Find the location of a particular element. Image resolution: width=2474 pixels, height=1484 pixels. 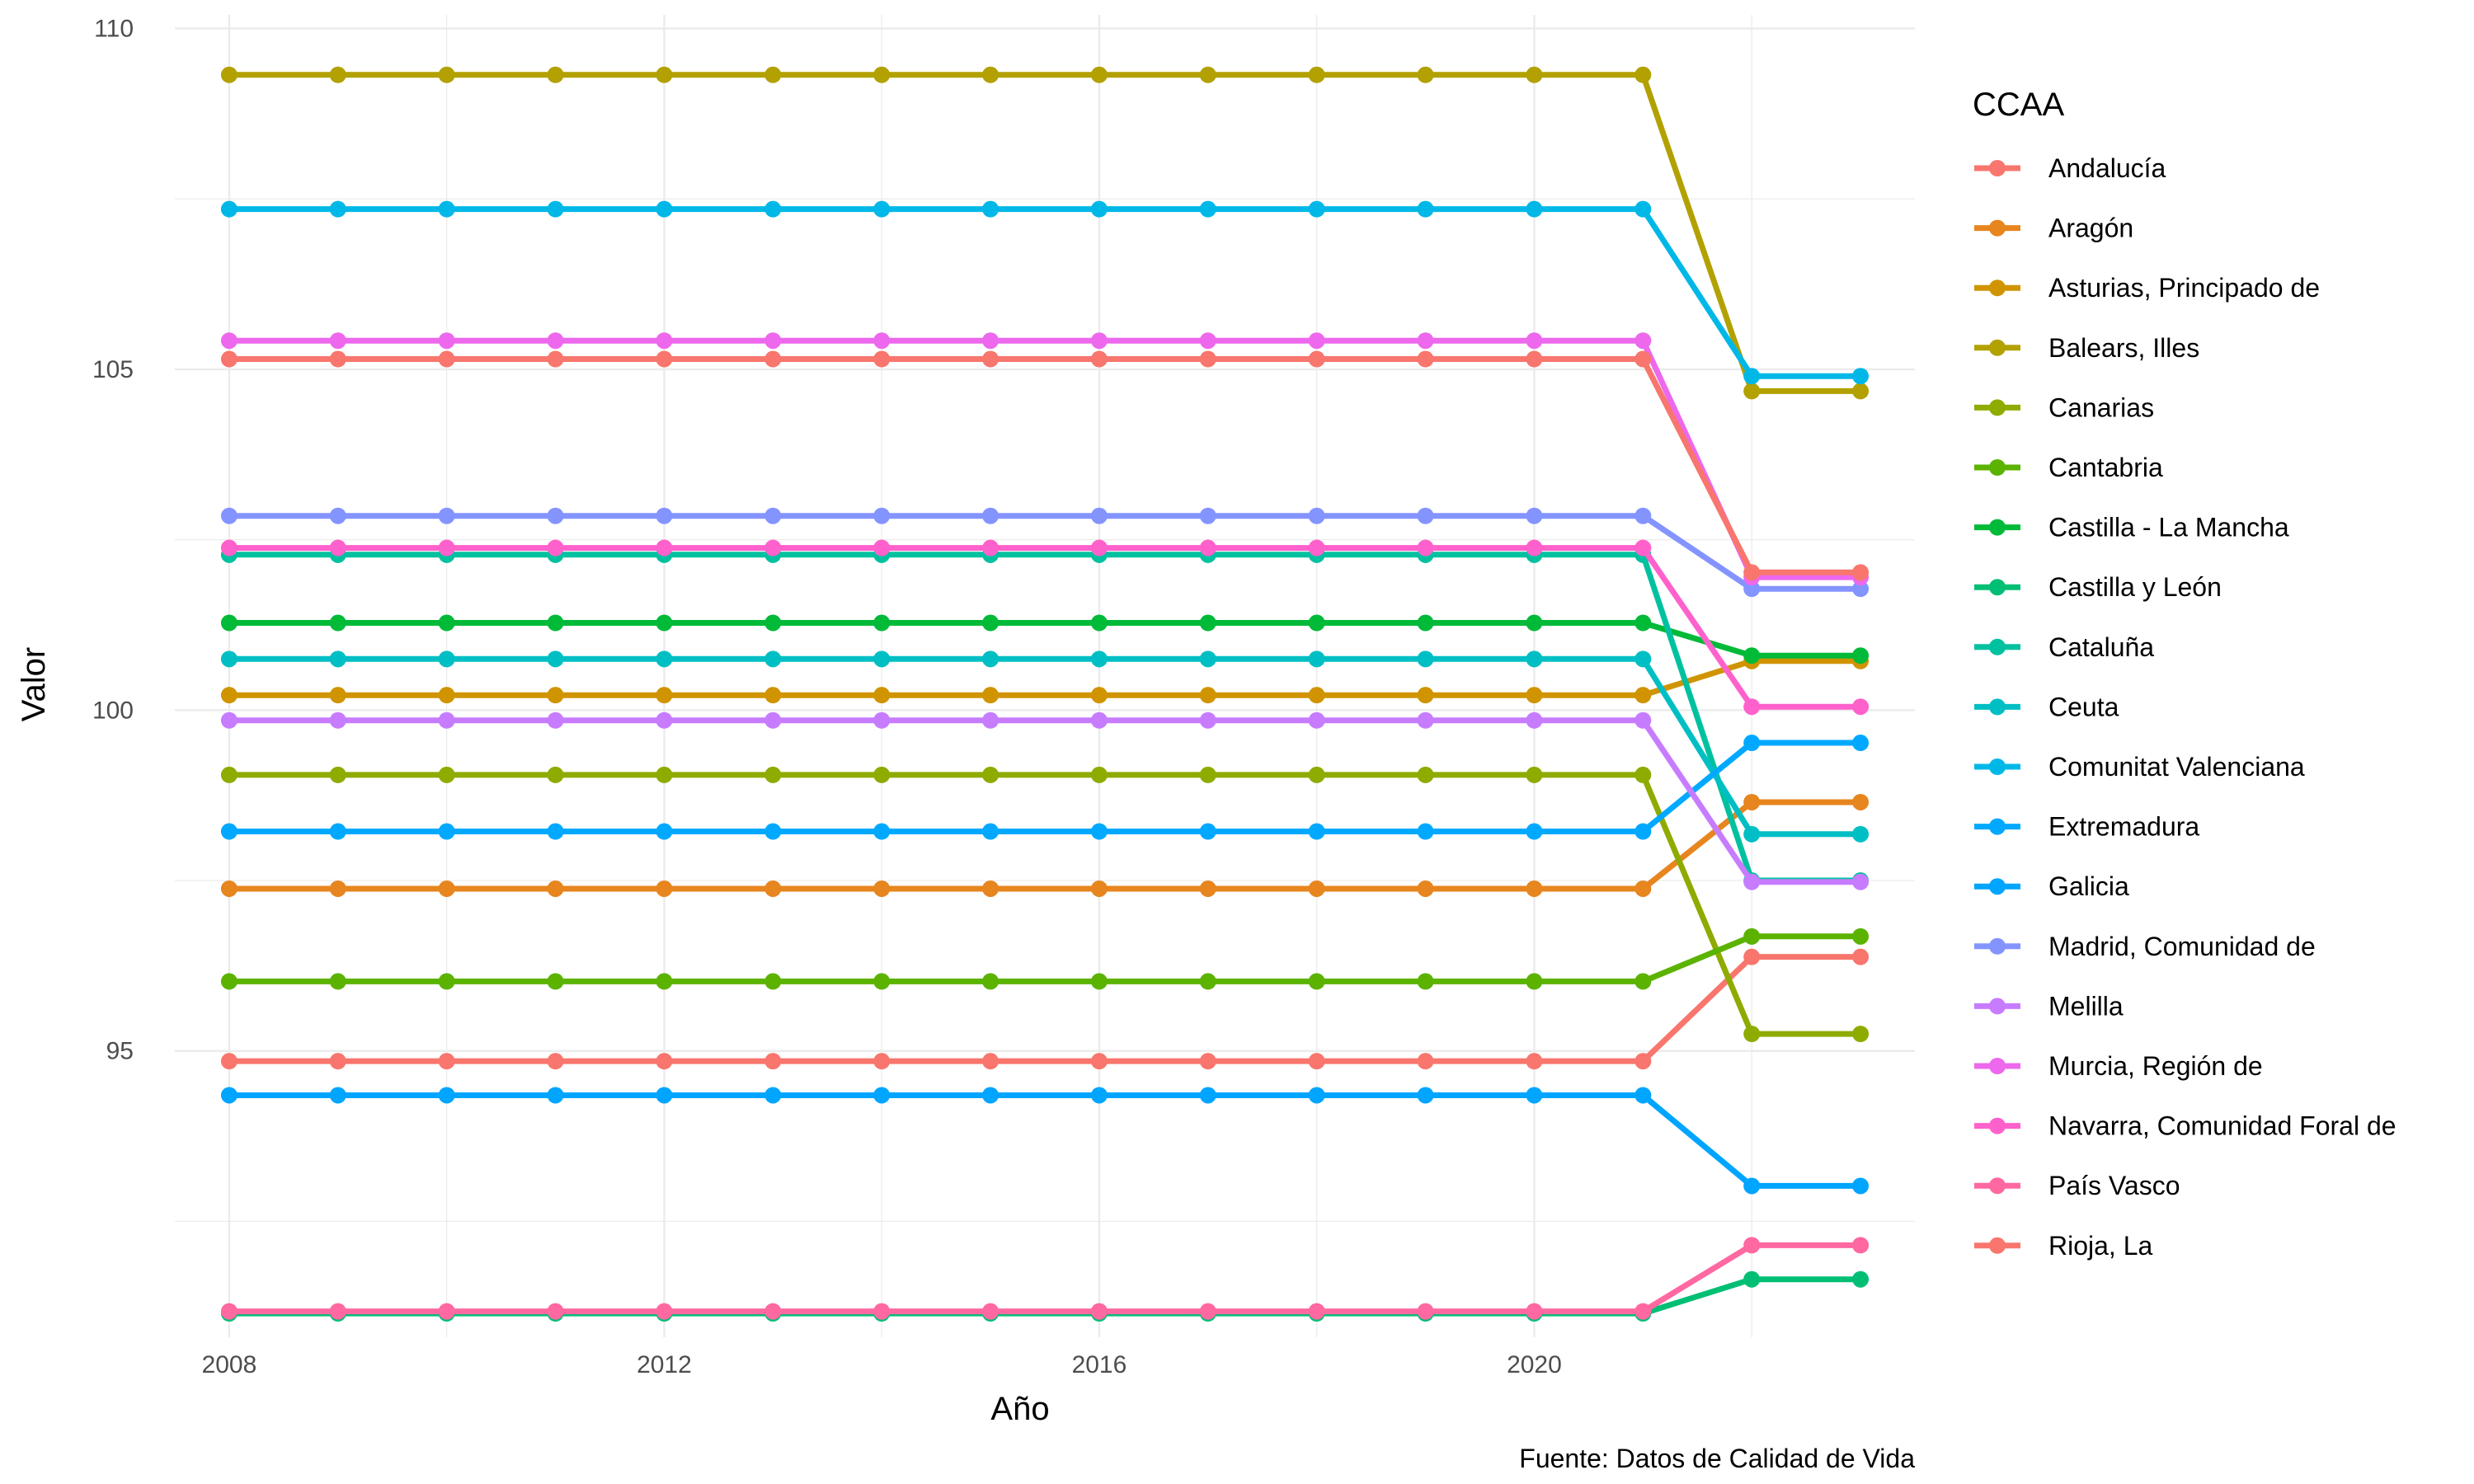

legend-item: Cantabria is located at coordinates (2068, 468).